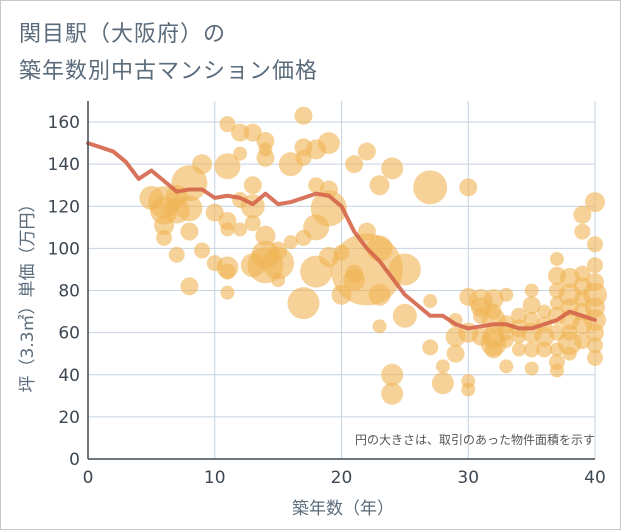 The width and height of the screenshot is (621, 530). Describe the element at coordinates (74, 460) in the screenshot. I see `y-tick-label: 0` at that location.